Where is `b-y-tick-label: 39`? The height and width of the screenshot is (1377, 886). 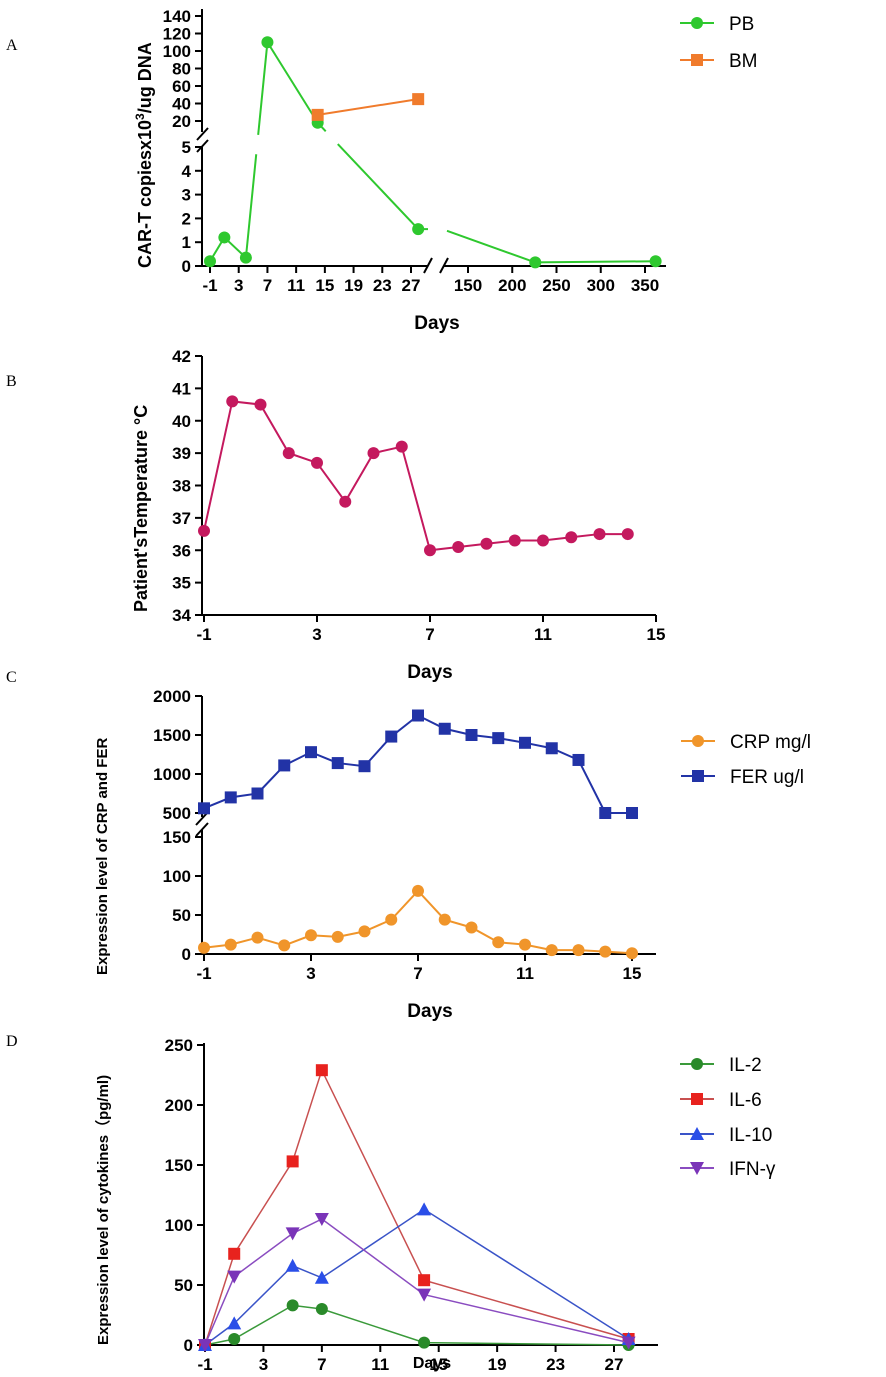
b-y-tick-label: 39 is located at coordinates (181, 453).